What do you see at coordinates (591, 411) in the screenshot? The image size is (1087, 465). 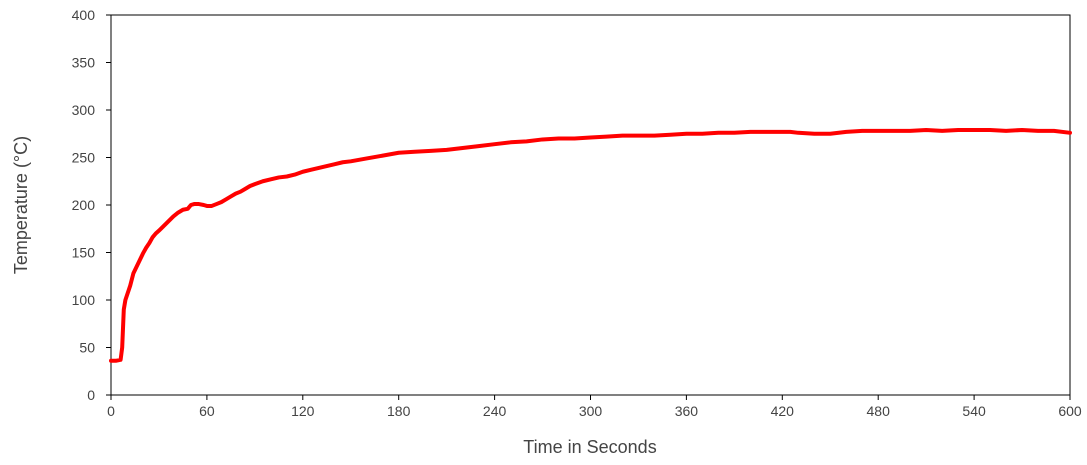 I see `x-tick-label: 300` at bounding box center [591, 411].